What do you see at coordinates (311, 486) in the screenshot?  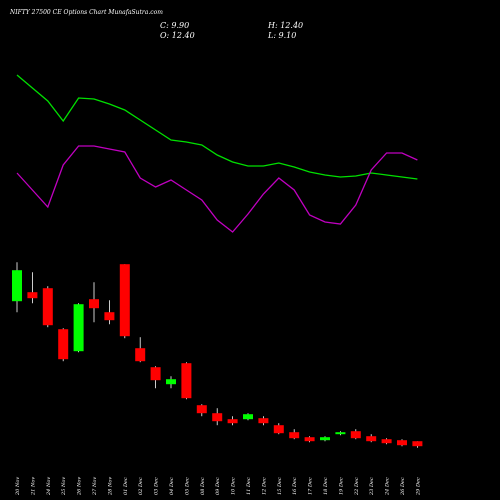 I see `x-tick-label: 17 Dec` at bounding box center [311, 486].